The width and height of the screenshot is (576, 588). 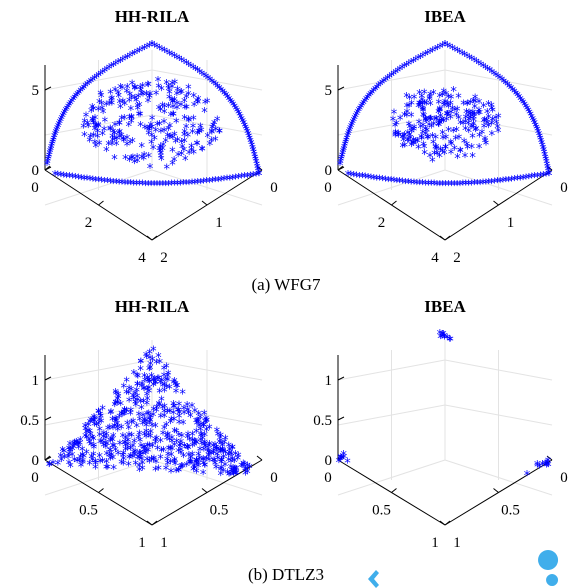 I want to click on x-tick, so click(x=447, y=523).